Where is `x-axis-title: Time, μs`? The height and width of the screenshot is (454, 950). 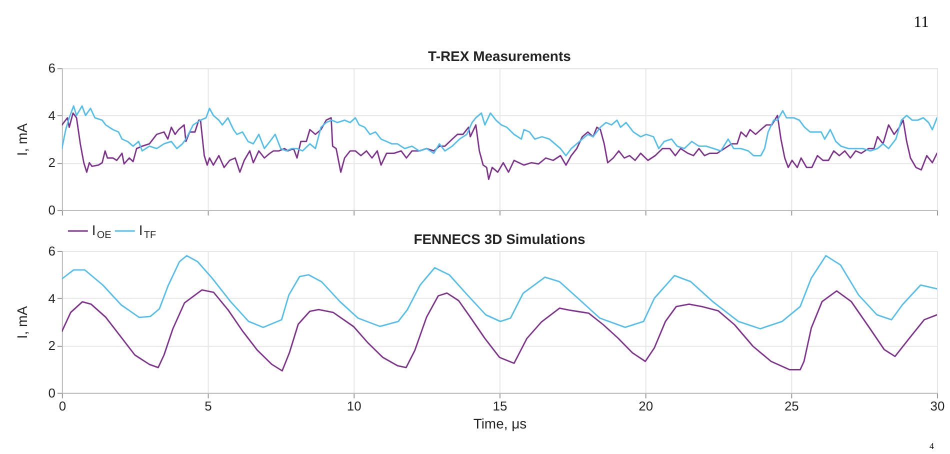
x-axis-title: Time, μs is located at coordinates (500, 423).